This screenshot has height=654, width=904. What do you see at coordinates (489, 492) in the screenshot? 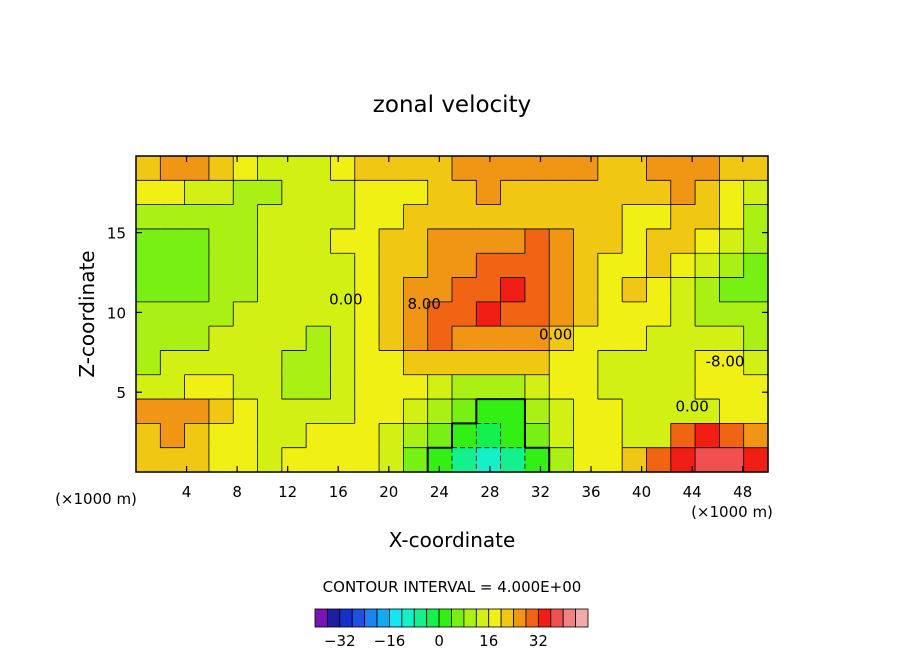
I see `x-tick-label: 28` at bounding box center [489, 492].